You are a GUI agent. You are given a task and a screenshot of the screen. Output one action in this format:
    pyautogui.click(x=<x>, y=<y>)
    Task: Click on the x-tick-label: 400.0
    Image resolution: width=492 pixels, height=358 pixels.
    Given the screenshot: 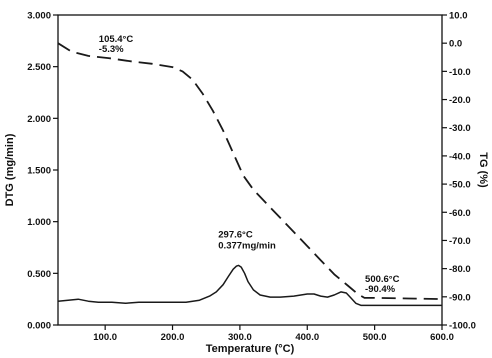 What is the action you would take?
    pyautogui.click(x=307, y=337)
    